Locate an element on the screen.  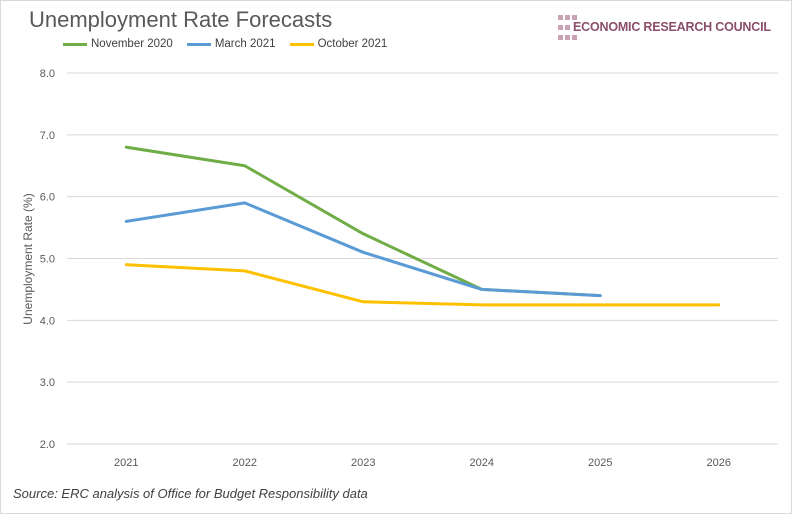
x-tick-label: 2026 is located at coordinates (719, 463).